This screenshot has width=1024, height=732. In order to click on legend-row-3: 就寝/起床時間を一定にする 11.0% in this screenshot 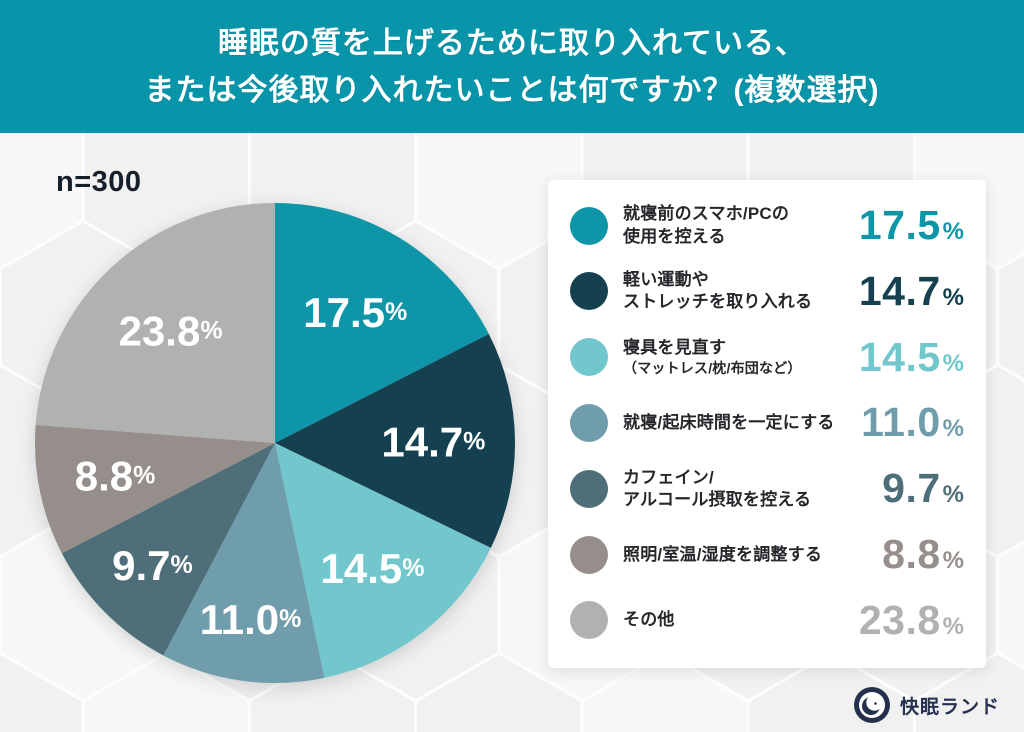, I will do `click(767, 422)`.